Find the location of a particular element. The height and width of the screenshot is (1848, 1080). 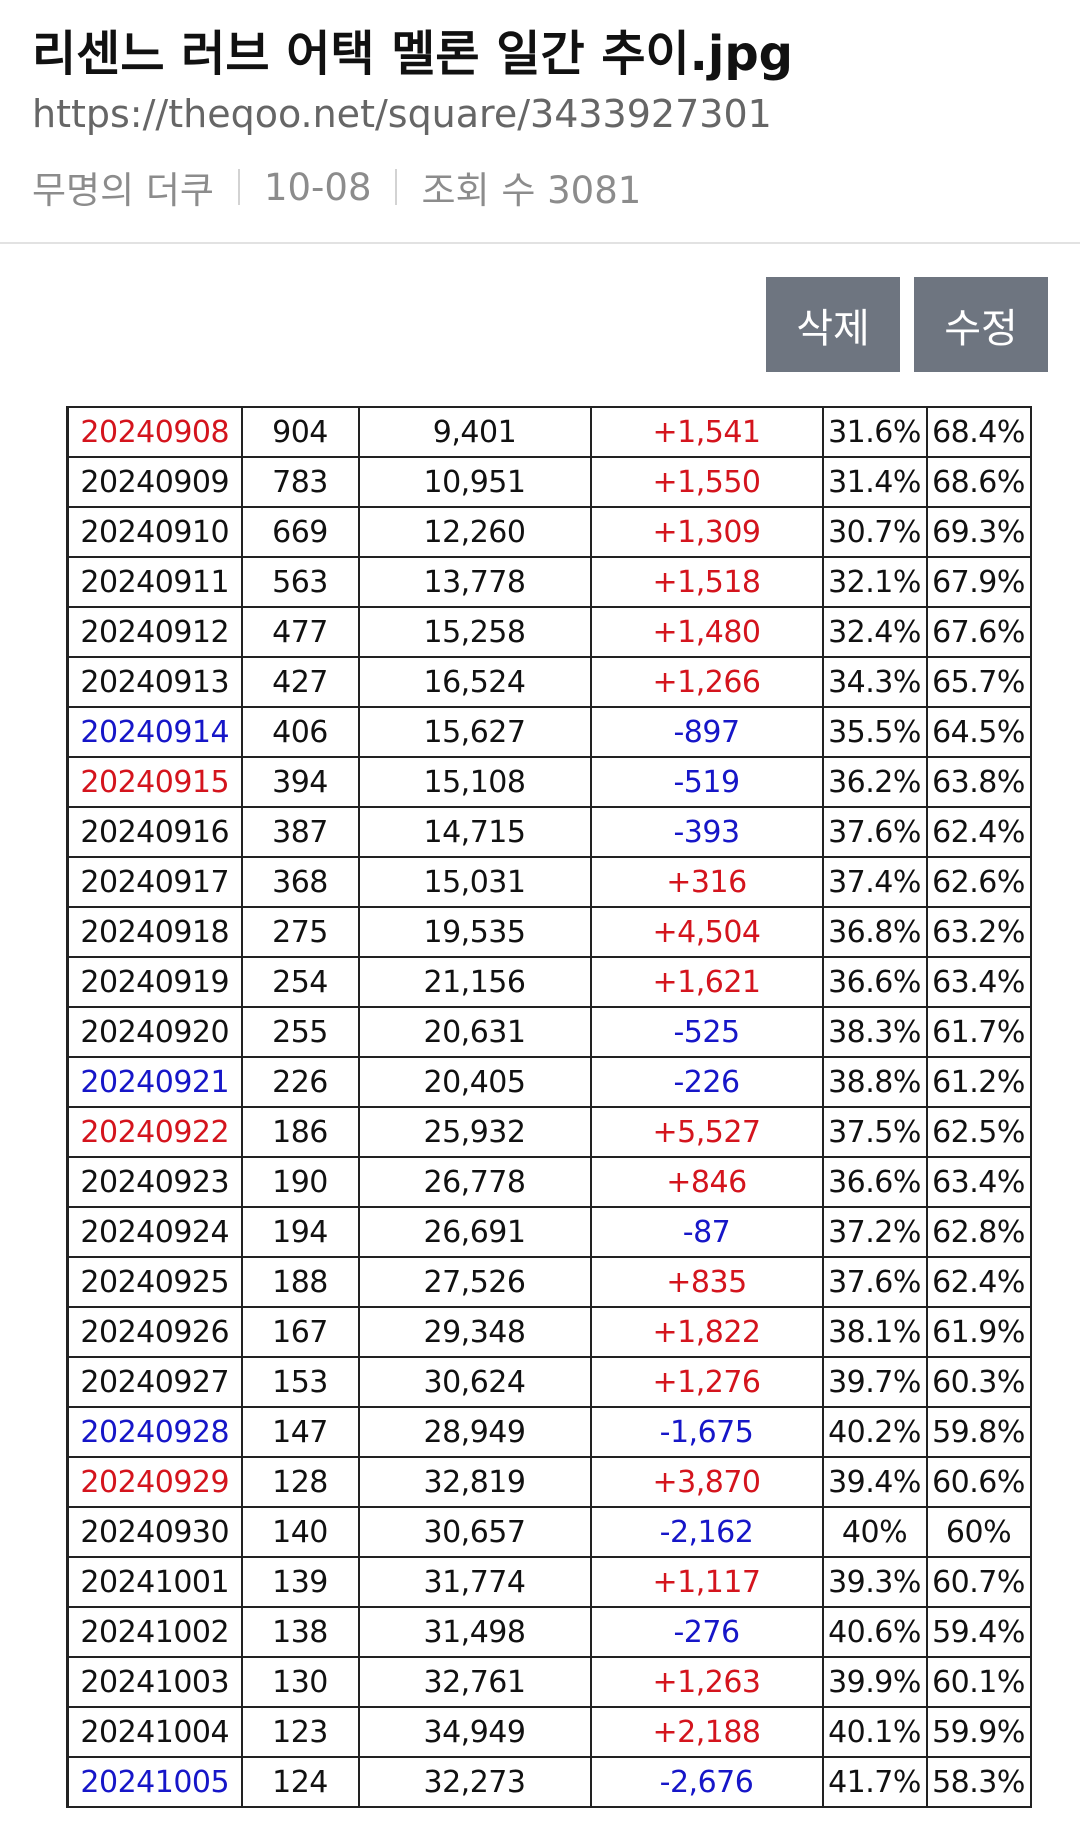

percent-b-cell: 63.8% is located at coordinates (978, 782).